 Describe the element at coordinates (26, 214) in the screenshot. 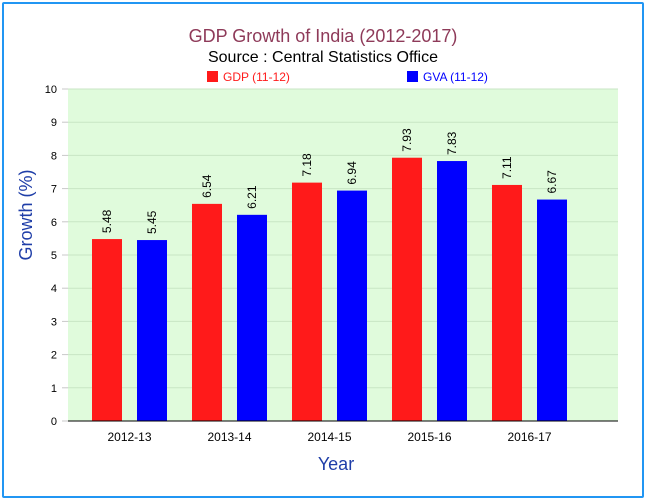

I see `y-axis-title: Growth (%)` at that location.